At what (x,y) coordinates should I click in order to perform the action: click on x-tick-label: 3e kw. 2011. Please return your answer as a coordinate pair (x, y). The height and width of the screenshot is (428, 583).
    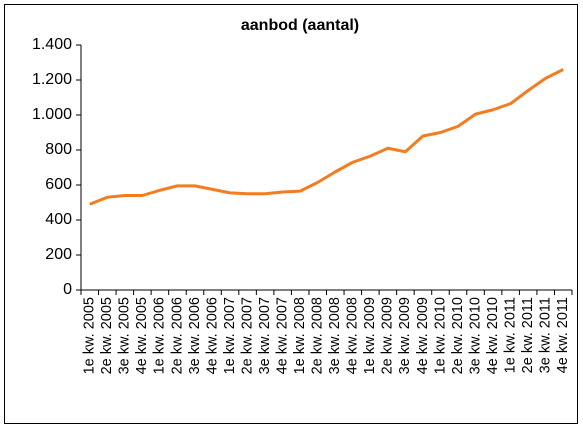
    Looking at the image, I should click on (546, 335).